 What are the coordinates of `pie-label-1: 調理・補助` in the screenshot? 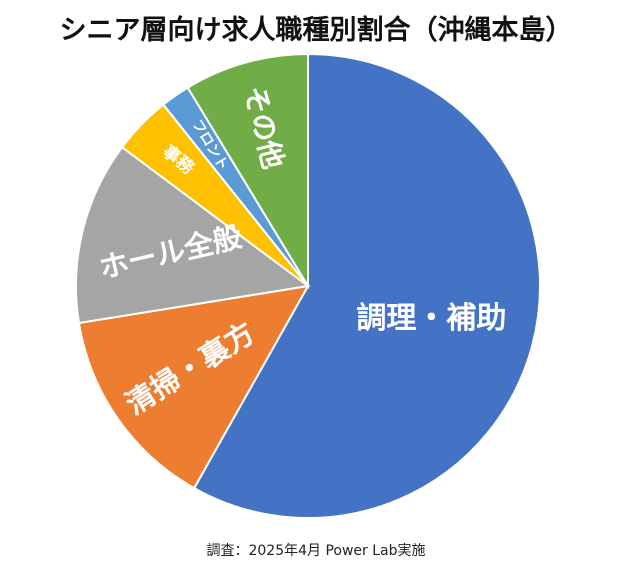 It's located at (431, 318).